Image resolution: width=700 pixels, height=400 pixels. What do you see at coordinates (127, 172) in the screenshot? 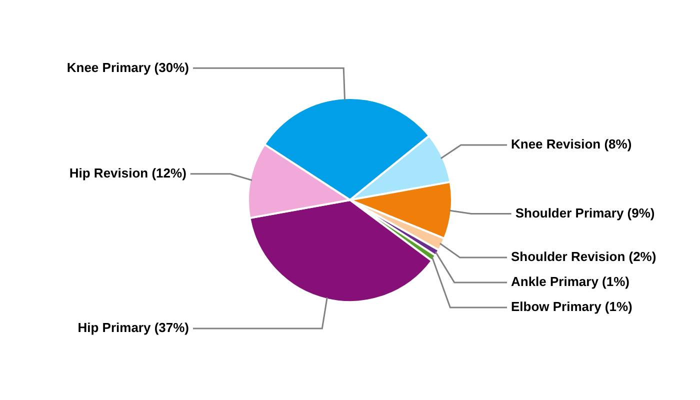
I see `slice-label: Hip Revision (12%)` at bounding box center [127, 172].